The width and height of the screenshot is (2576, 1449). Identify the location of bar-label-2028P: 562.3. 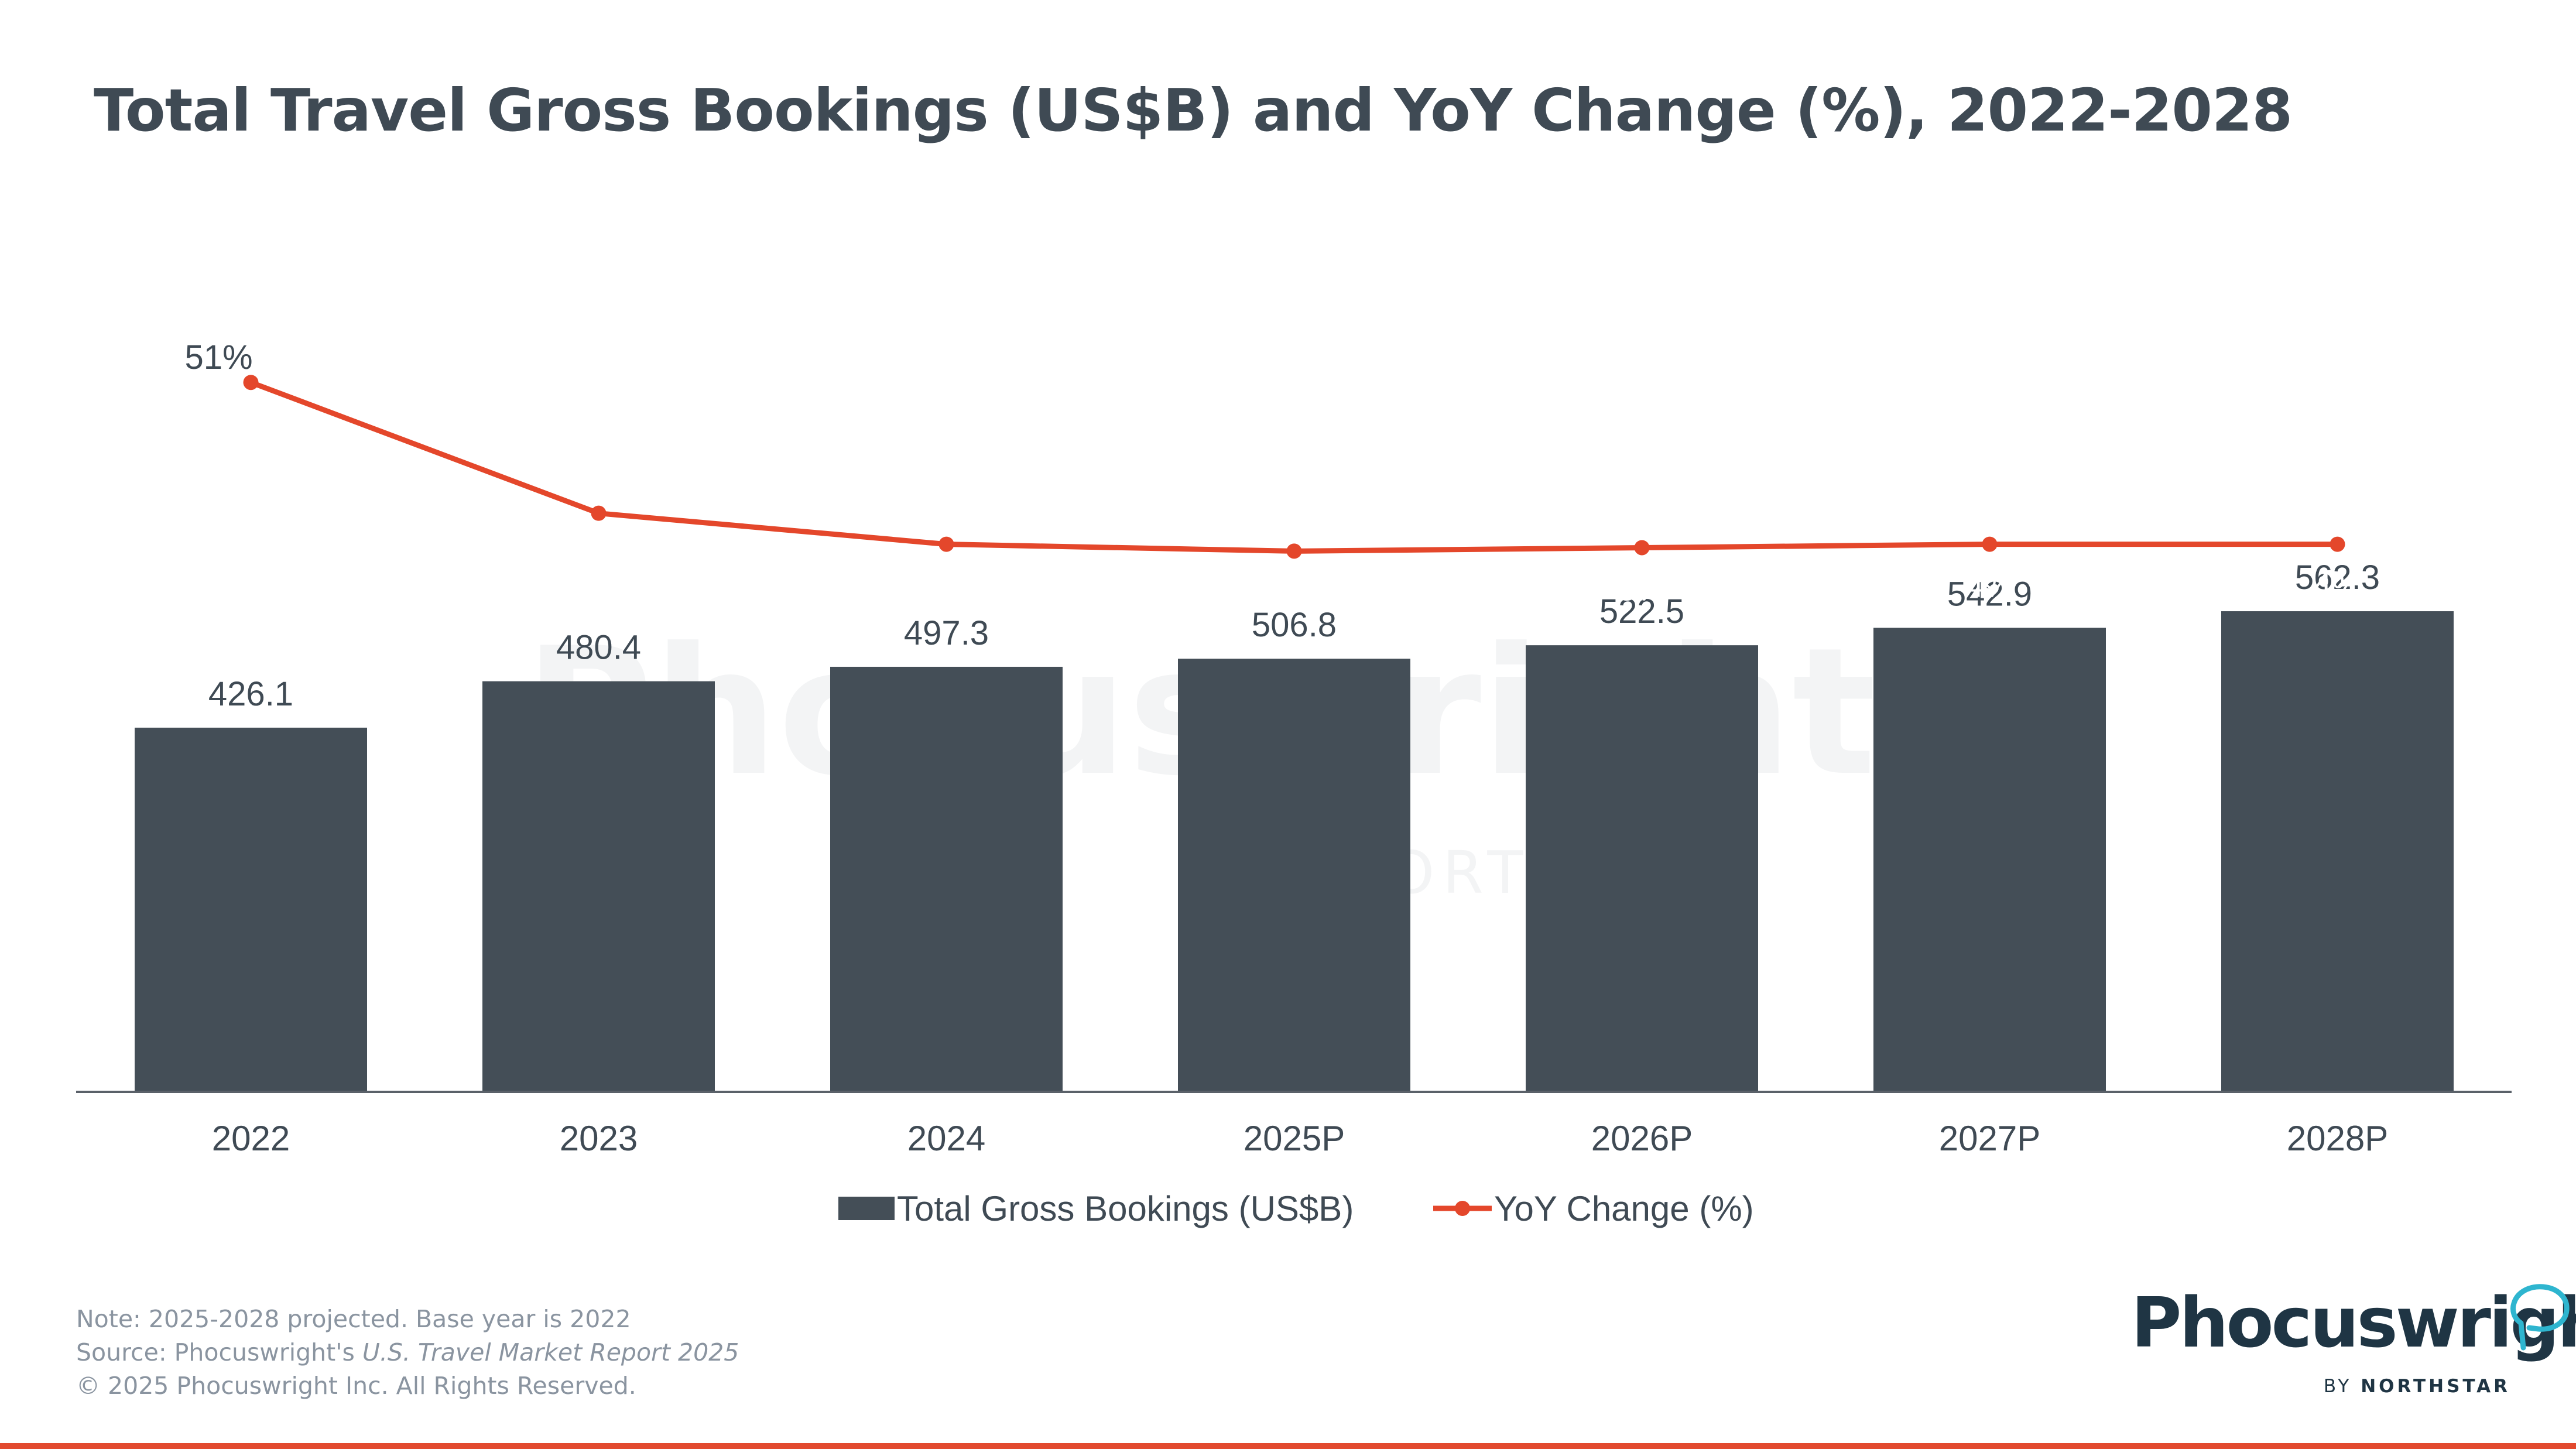
(2337, 578).